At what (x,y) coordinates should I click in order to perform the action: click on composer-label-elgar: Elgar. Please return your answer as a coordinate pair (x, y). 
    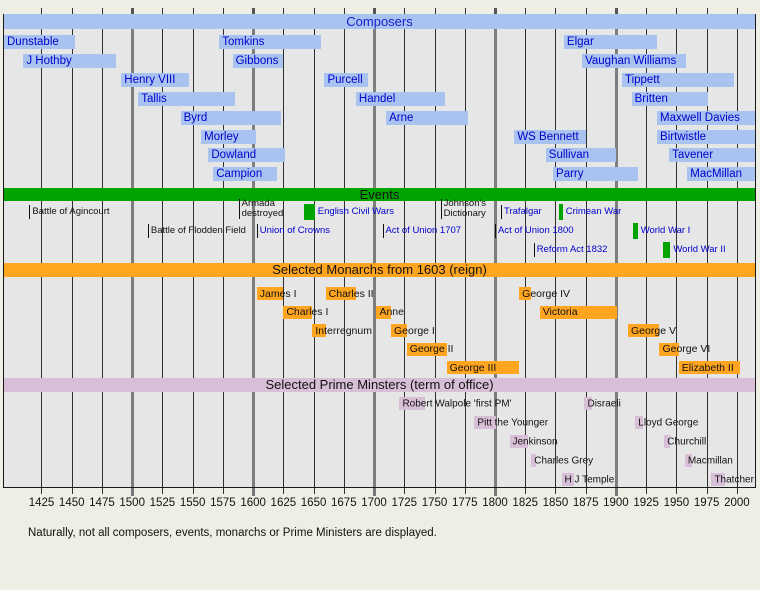
    Looking at the image, I should click on (580, 42).